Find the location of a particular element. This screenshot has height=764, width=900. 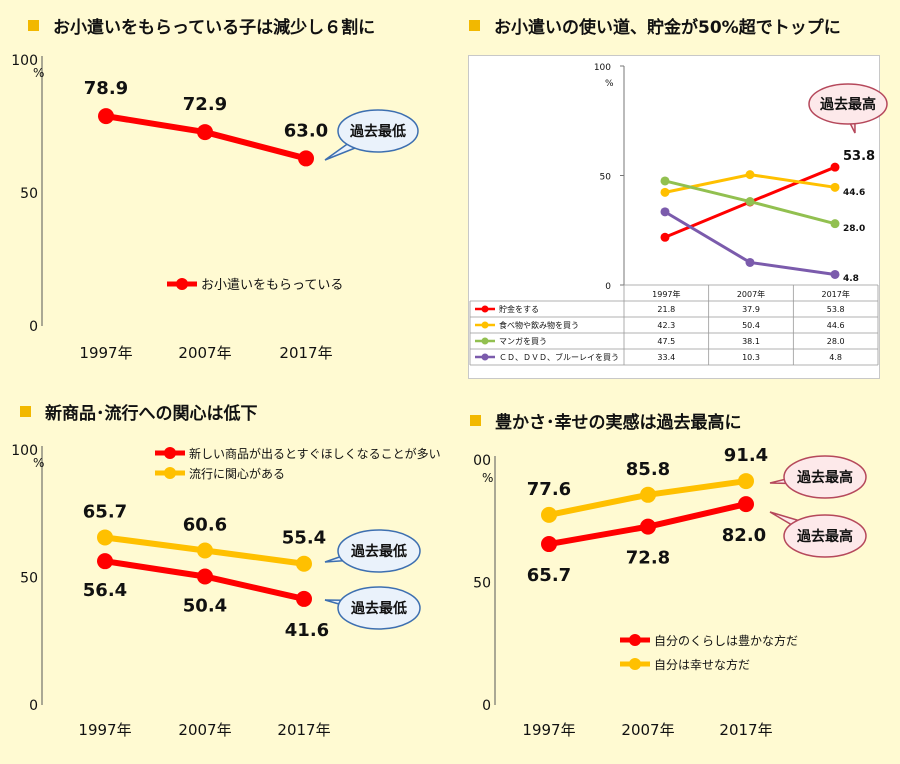

usage-table-cell-2-1: 38.1 is located at coordinates (751, 341).